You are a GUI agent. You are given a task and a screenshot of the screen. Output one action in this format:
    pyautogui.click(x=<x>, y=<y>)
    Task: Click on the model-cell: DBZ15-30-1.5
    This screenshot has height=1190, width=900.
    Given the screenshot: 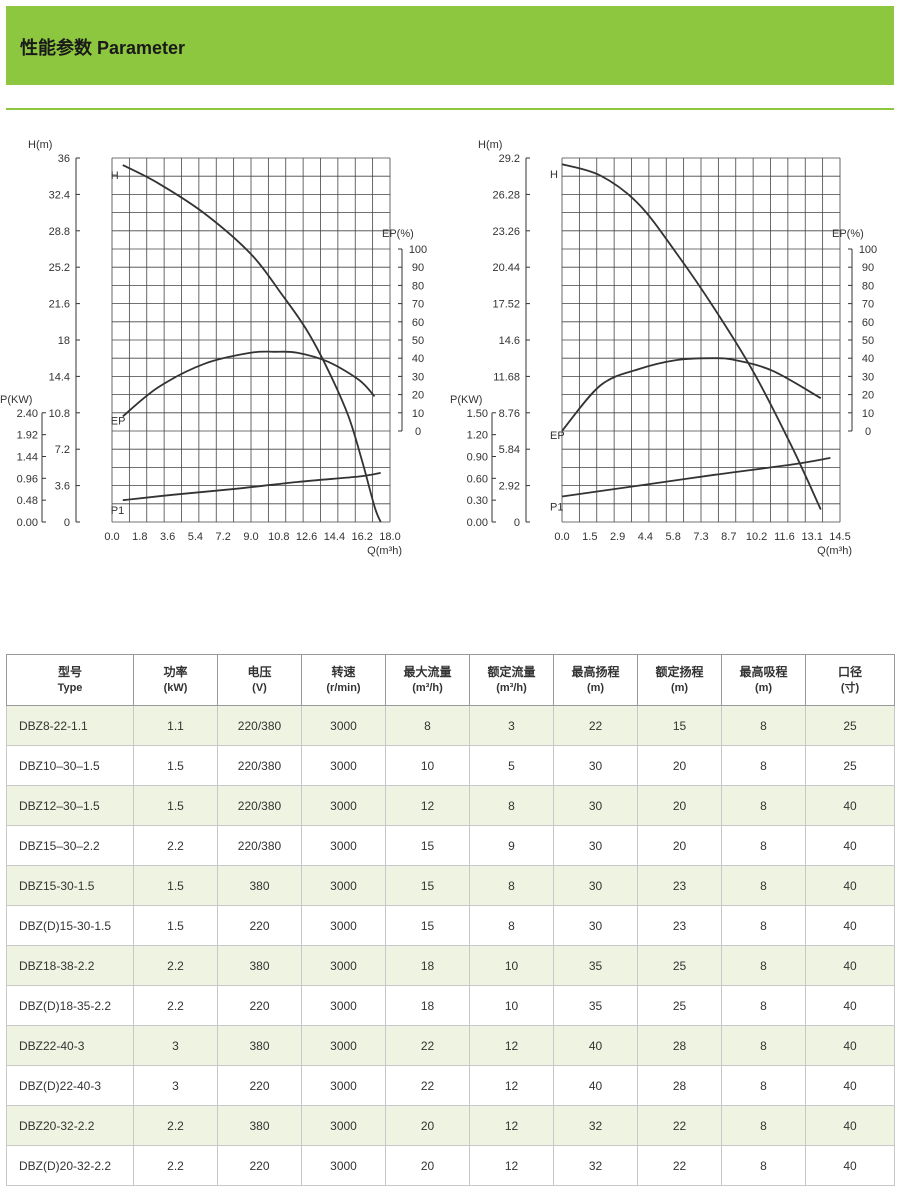 What is the action you would take?
    pyautogui.click(x=70, y=885)
    